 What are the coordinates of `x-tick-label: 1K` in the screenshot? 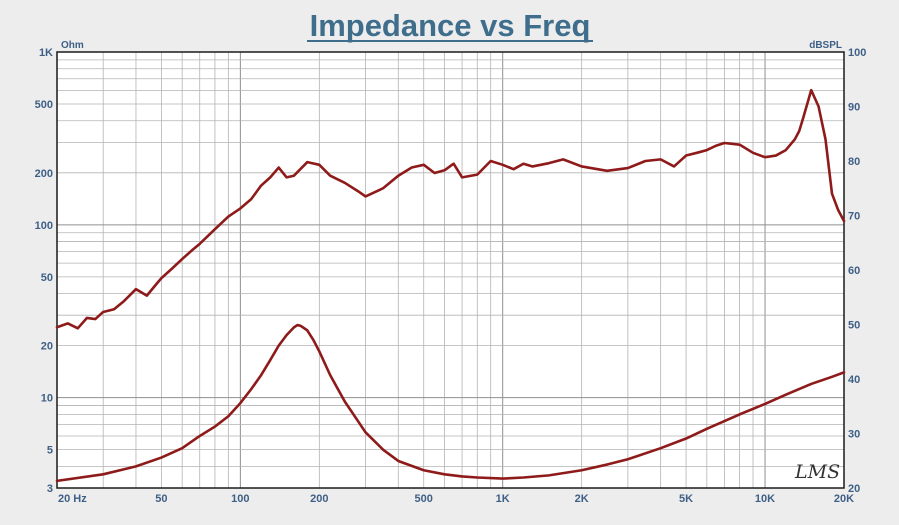 It's located at (503, 499).